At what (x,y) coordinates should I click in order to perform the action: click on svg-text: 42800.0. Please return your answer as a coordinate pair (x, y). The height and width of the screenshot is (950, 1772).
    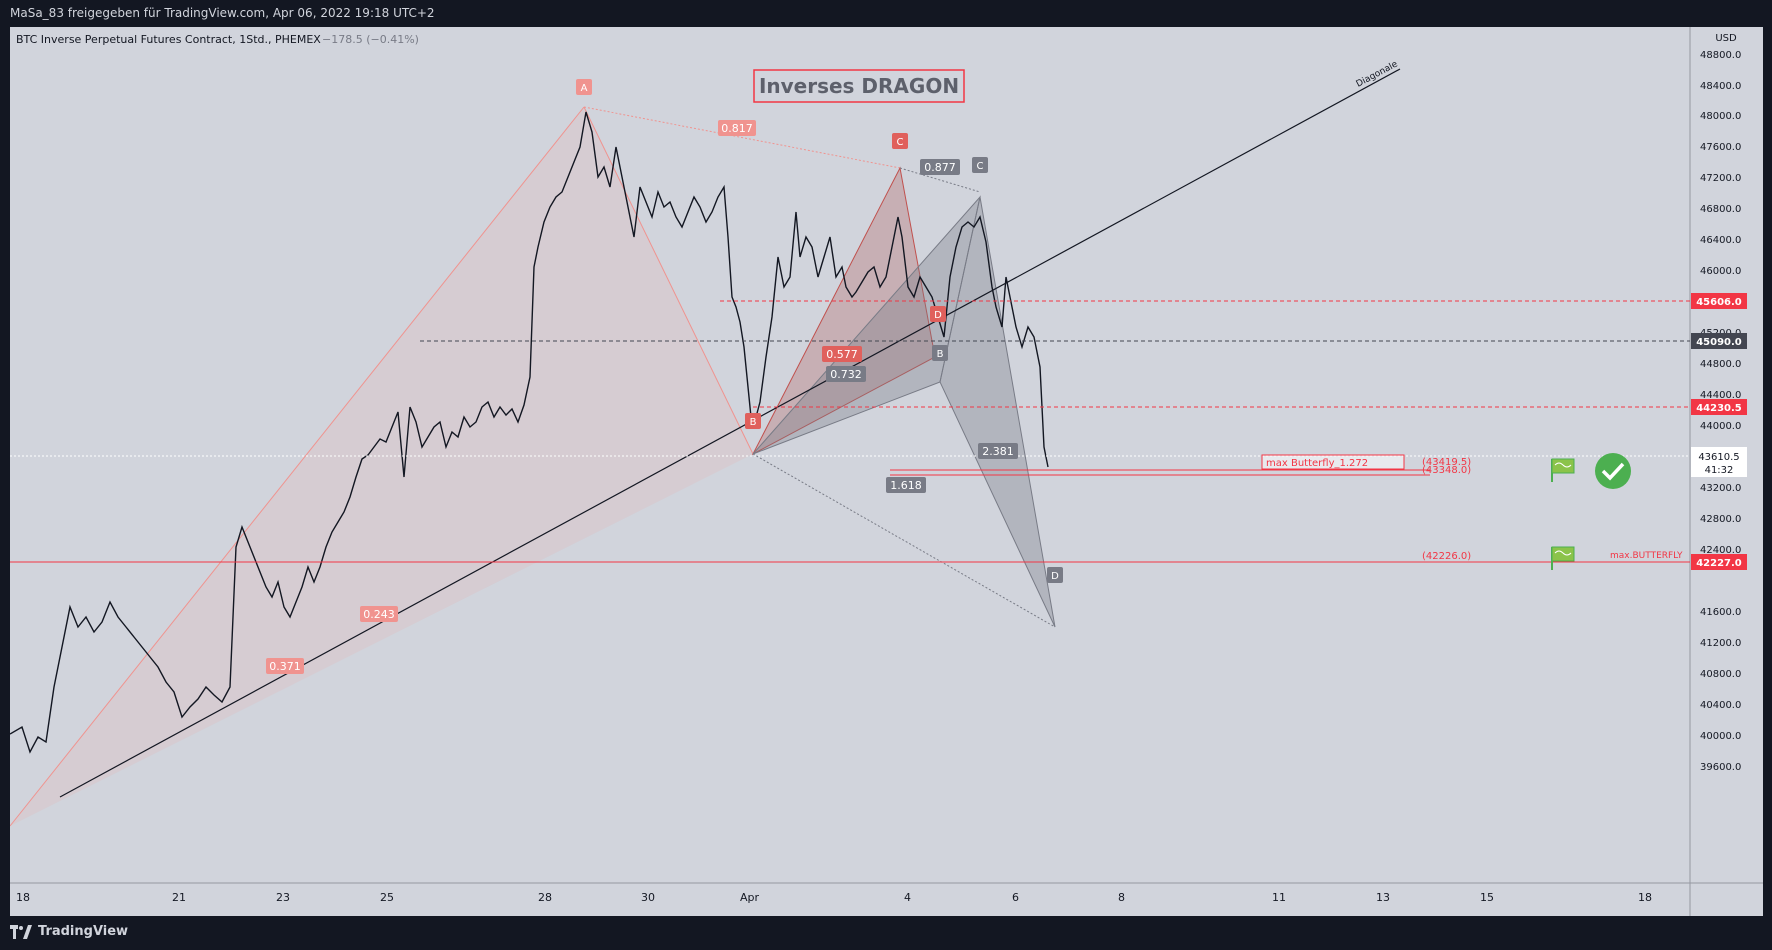
    Looking at the image, I should click on (1720, 519).